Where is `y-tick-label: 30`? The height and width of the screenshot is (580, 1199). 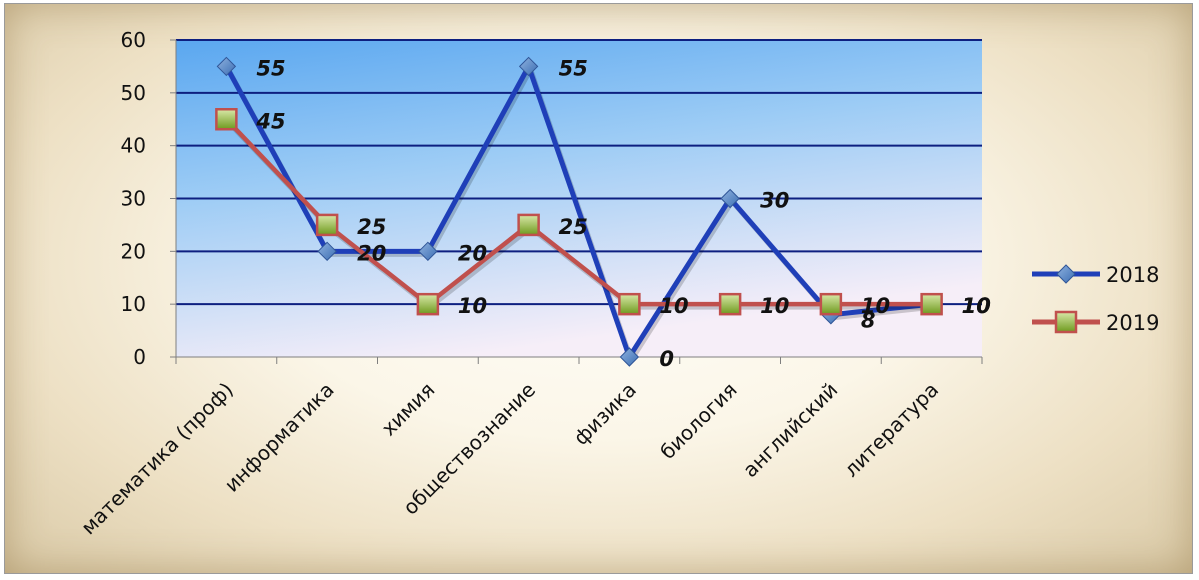
y-tick-label: 30 is located at coordinates (133, 199).